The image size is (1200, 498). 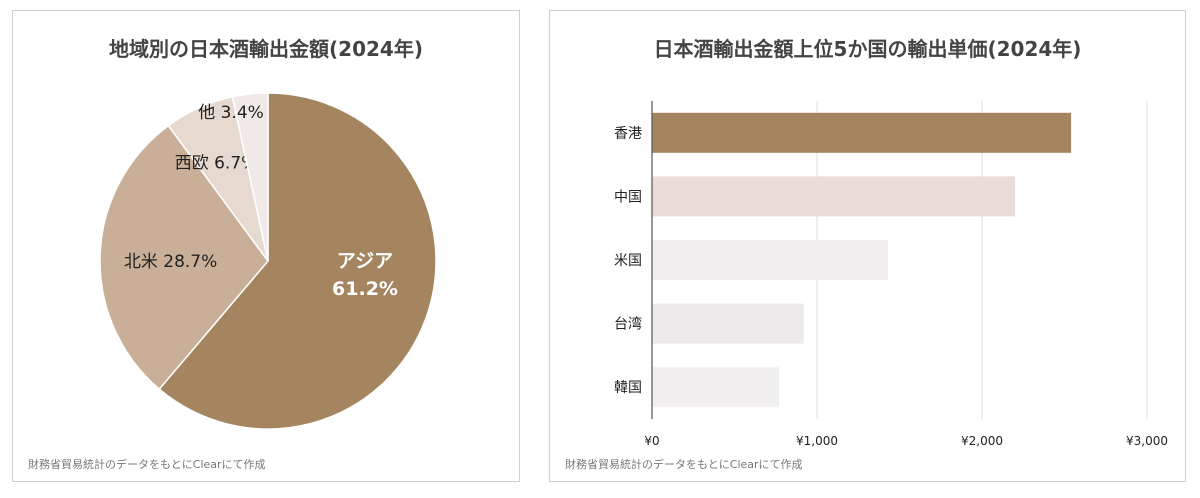 What do you see at coordinates (628, 197) in the screenshot?
I see `category-label-2: 中国` at bounding box center [628, 197].